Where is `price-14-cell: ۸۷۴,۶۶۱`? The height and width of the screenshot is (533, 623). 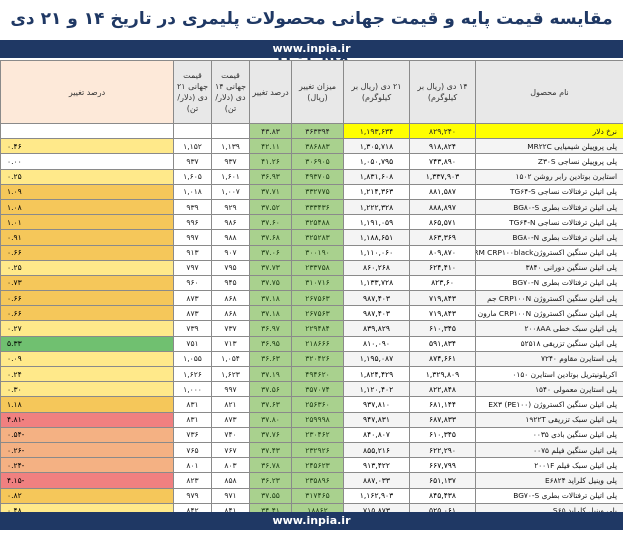
price-14-cell: ۸۷۴,۶۶۱ is located at coordinates (442, 359).